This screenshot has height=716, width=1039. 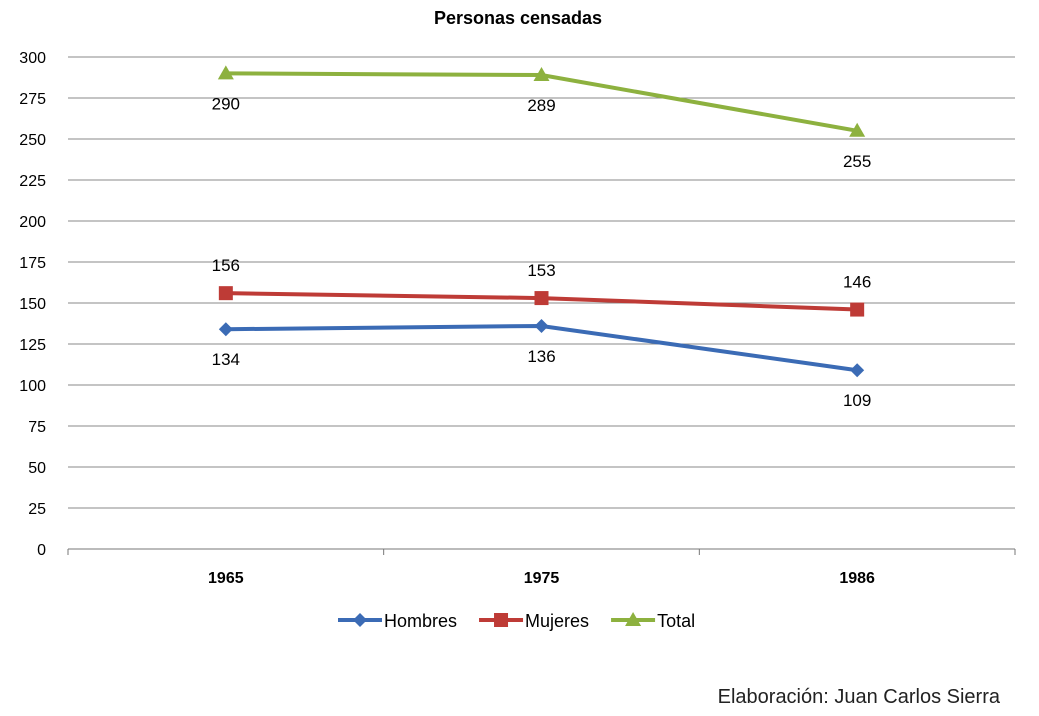 I want to click on total-data-label: 290, so click(x=226, y=103).